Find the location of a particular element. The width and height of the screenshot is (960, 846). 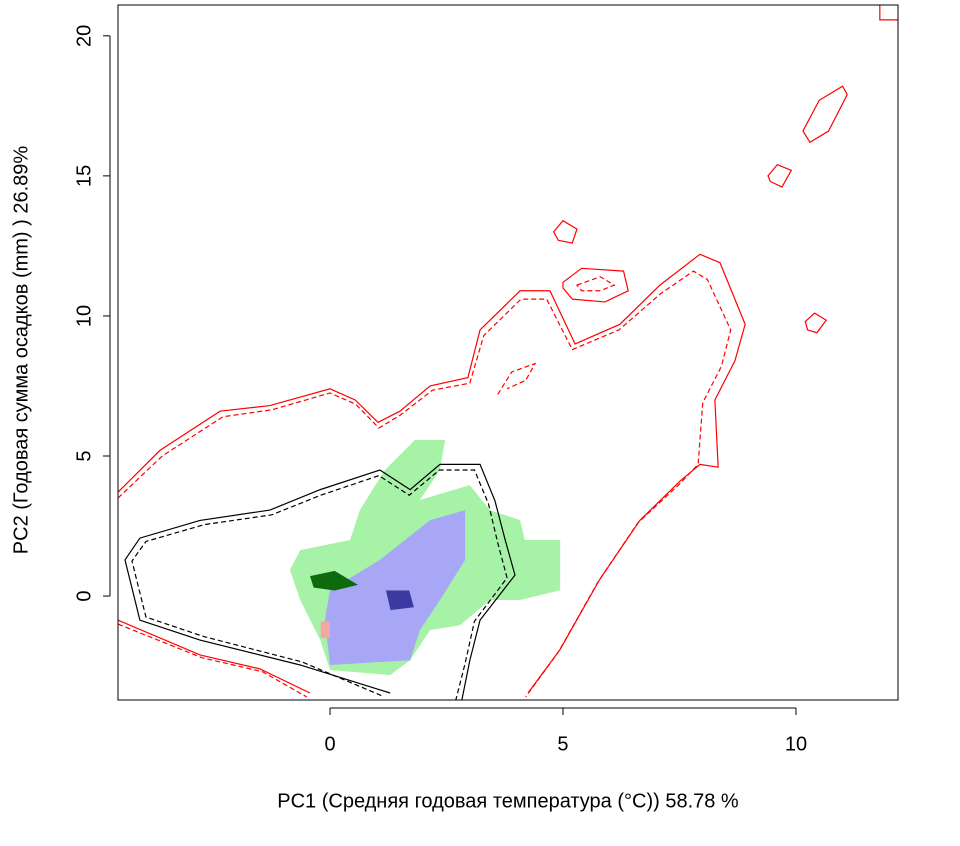

y-tick-label: 0 is located at coordinates (84, 596).